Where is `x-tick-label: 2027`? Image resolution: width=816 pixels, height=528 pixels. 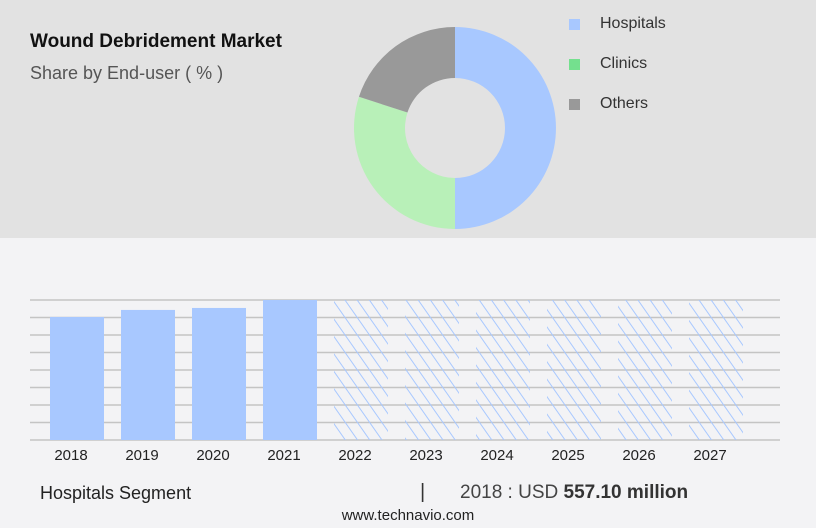
x-tick-label: 2027 is located at coordinates (709, 455).